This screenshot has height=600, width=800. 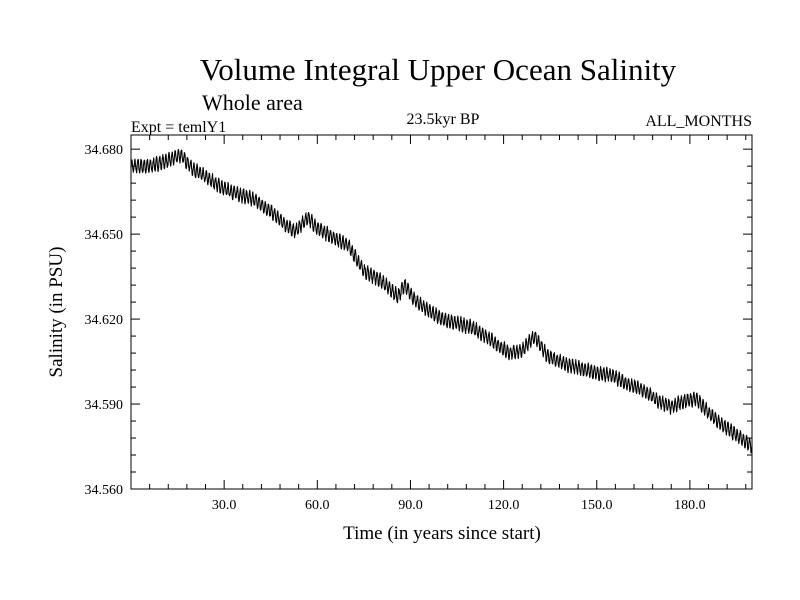 What do you see at coordinates (410, 505) in the screenshot?
I see `x-tick-label: 90.0` at bounding box center [410, 505].